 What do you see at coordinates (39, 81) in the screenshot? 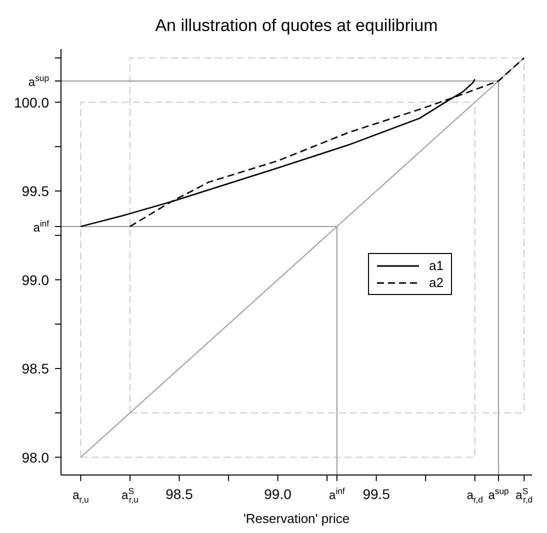
I see `y-tick-label: a$^{sup}$` at bounding box center [39, 81].